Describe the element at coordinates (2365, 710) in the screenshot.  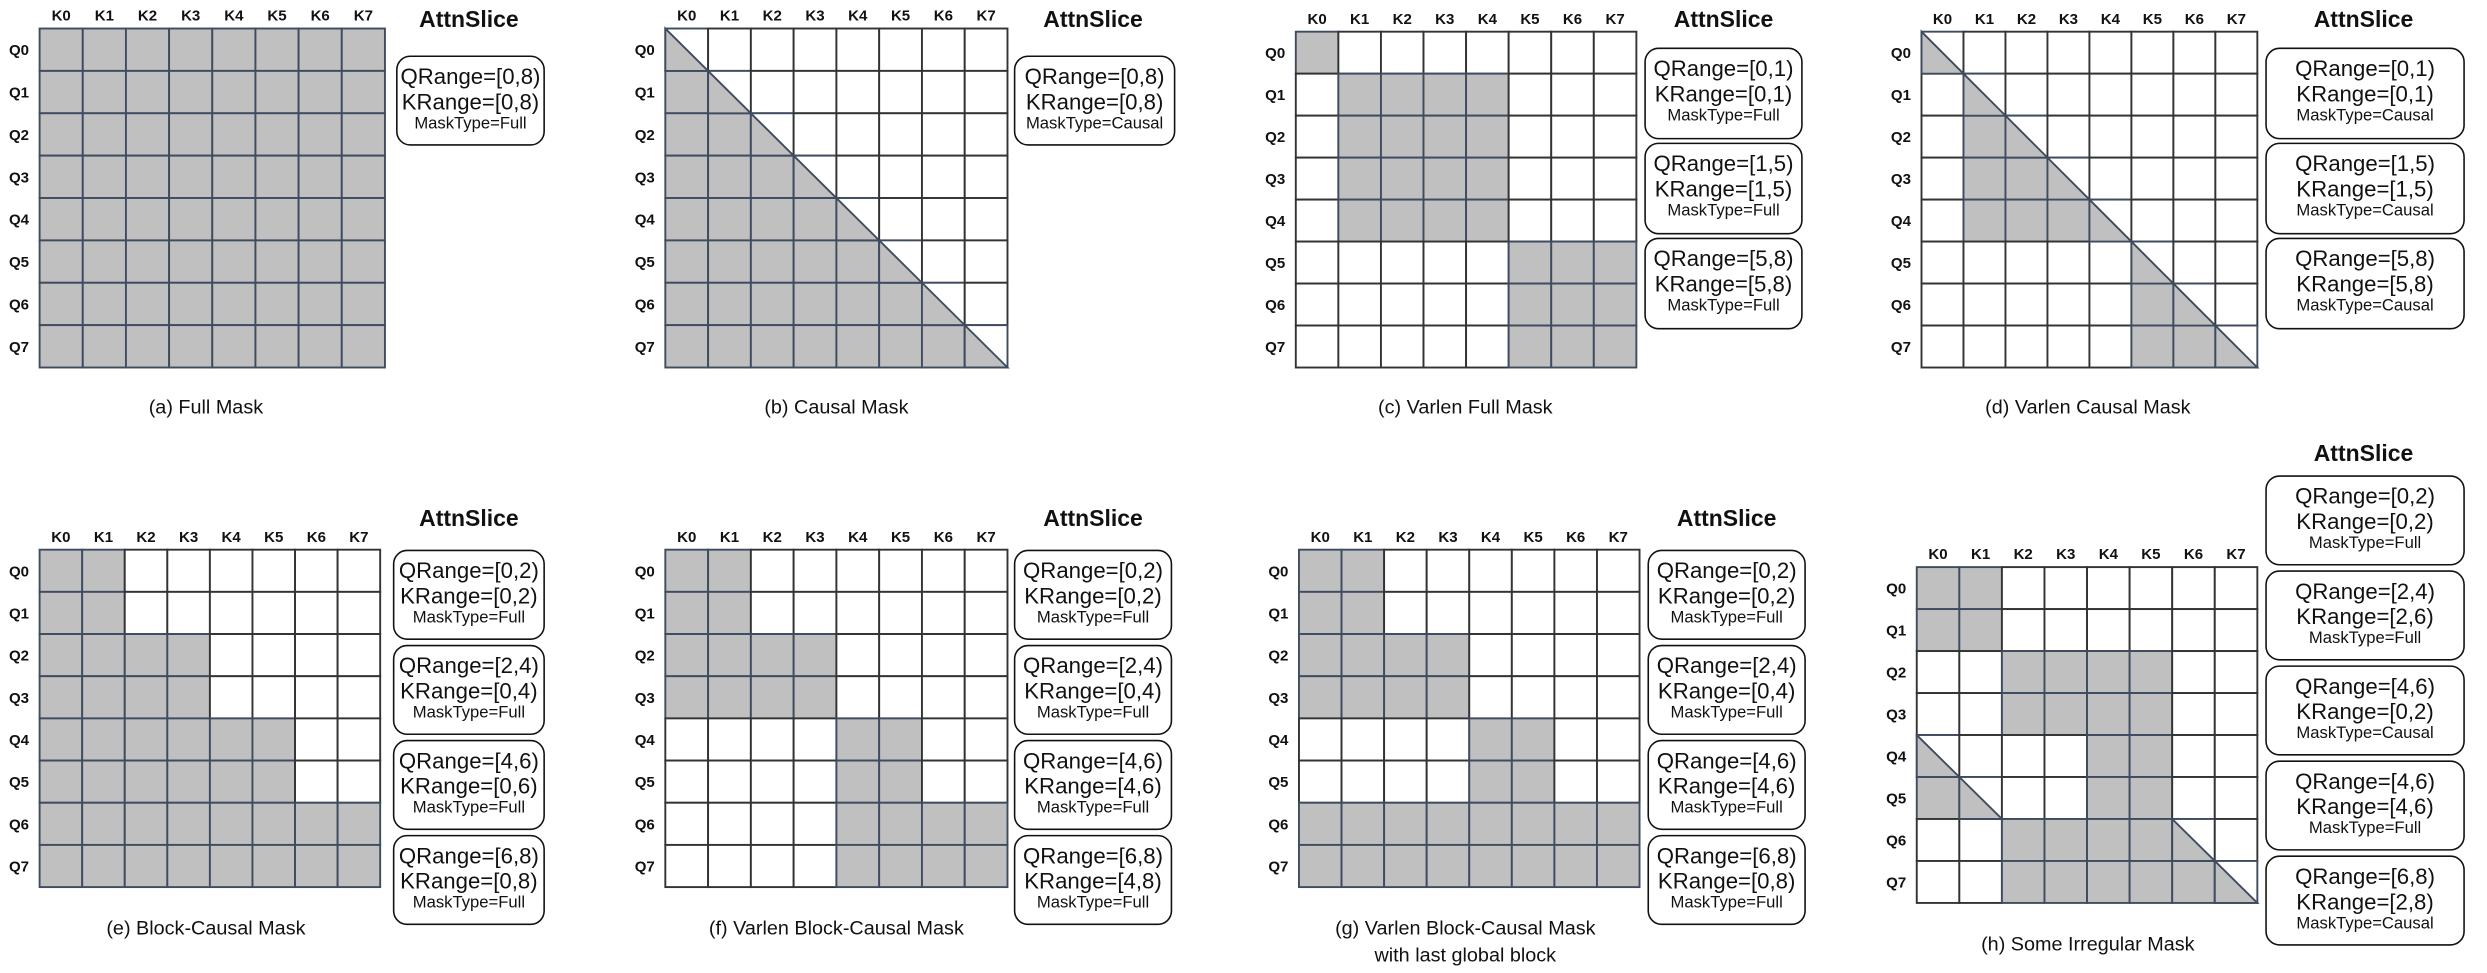
I see `attn-slice-box: QRange=[4,6) KRange=[0,2) MaskType=Causal` at that location.